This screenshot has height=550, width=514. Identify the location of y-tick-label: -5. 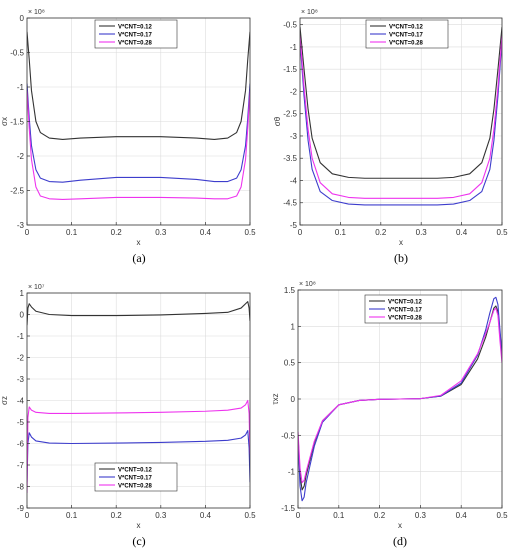
(294, 225).